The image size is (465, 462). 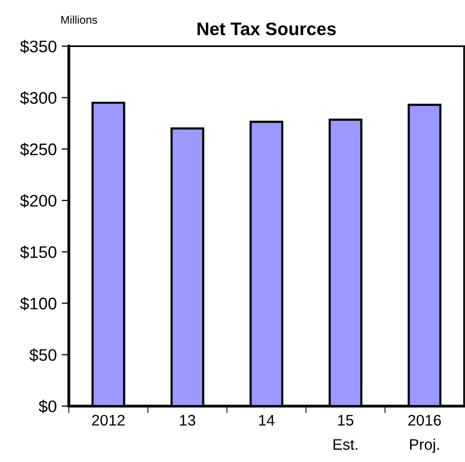 What do you see at coordinates (79, 20) in the screenshot?
I see `y-axis-title: Millions` at bounding box center [79, 20].